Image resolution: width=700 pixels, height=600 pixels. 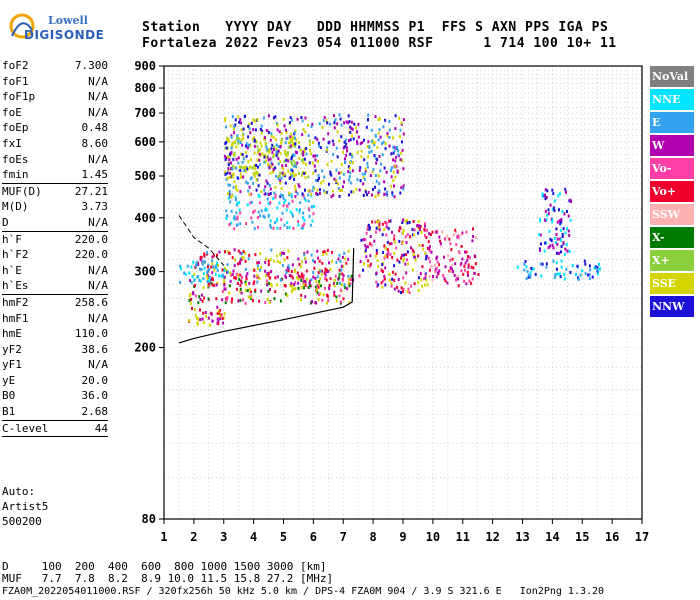 What do you see at coordinates (98, 365) in the screenshot?
I see `param-value: N/A` at bounding box center [98, 365].